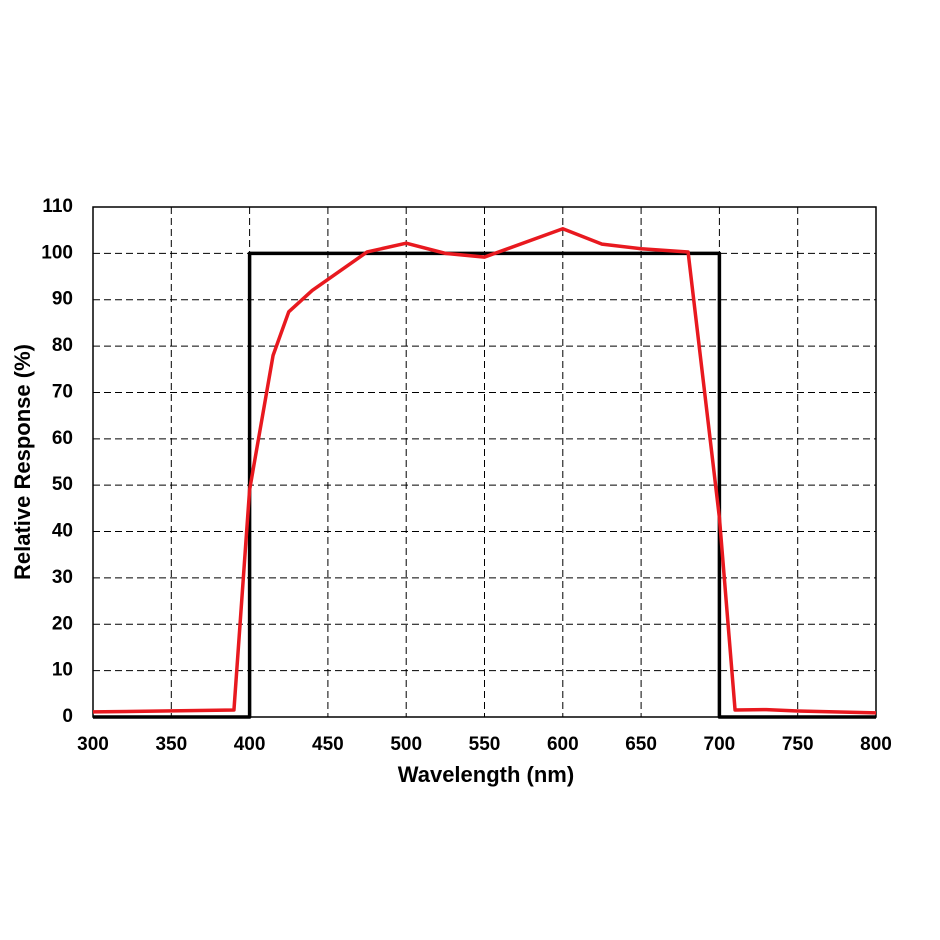 This screenshot has width=940, height=940. Describe the element at coordinates (171, 744) in the screenshot. I see `x-tick-label: 350` at that location.